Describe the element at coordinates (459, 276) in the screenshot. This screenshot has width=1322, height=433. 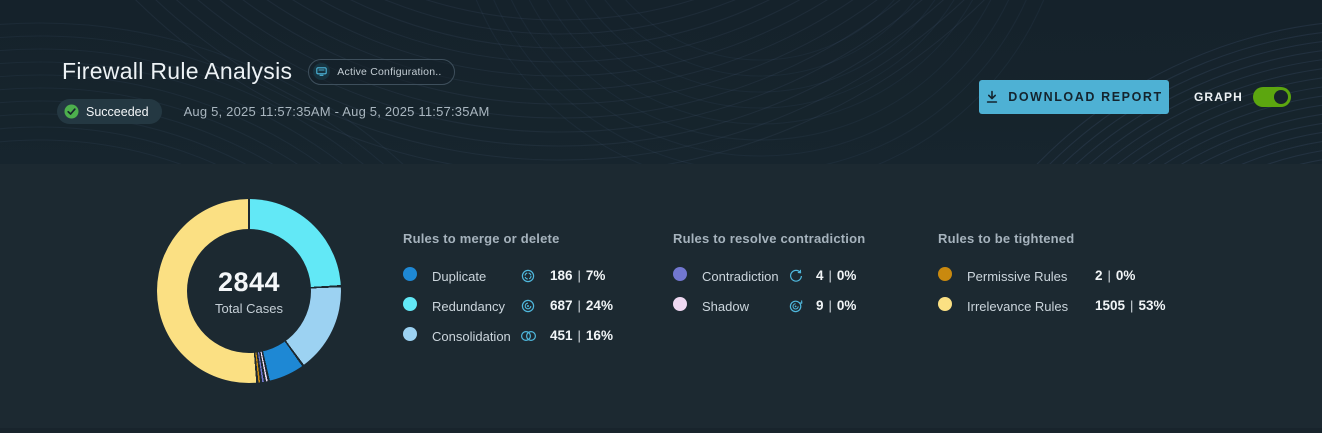
I see `legend-label: Duplicate` at that location.